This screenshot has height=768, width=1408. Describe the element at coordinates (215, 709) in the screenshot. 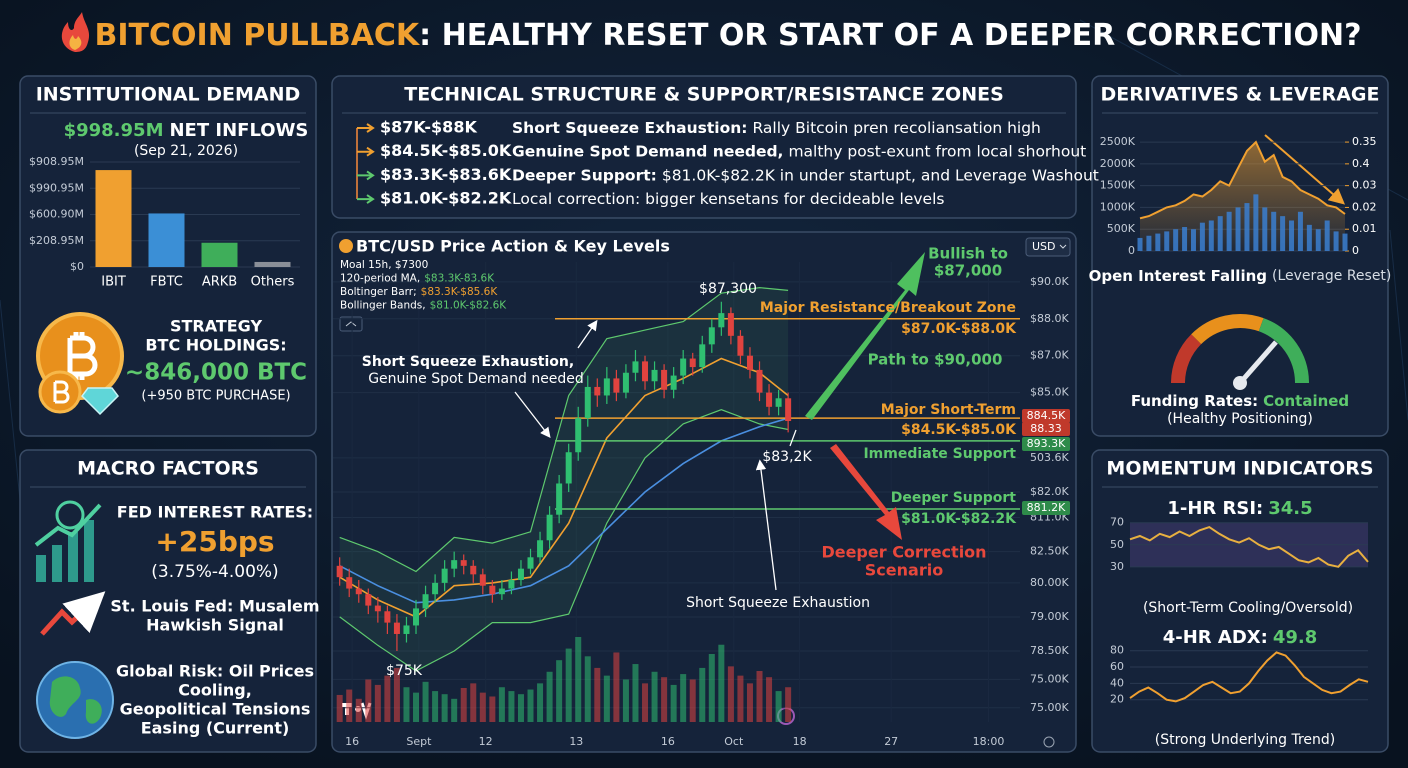

I see `global-risk: Geopolitical Tensions` at that location.